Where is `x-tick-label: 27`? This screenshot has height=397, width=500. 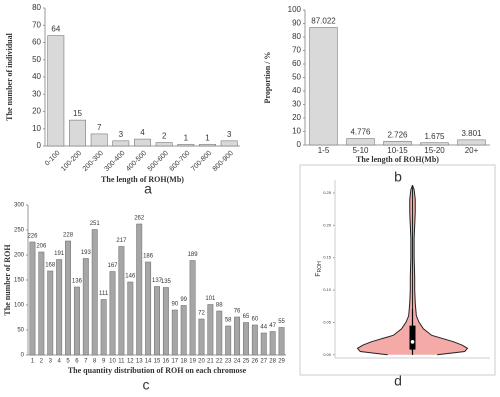 x-tick-label: 27 is located at coordinates (263, 362).